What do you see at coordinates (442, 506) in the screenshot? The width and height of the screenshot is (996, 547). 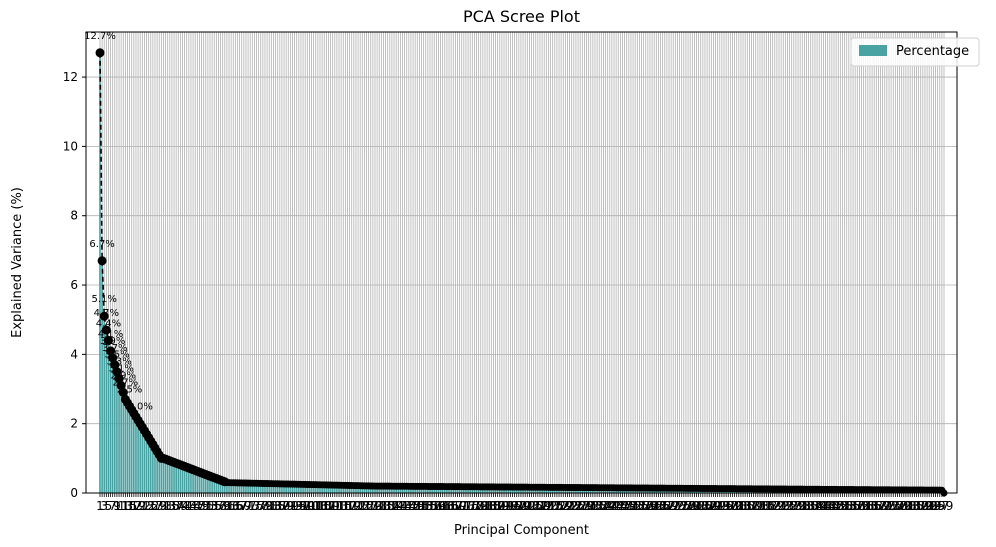 I see `x-tick-label: 163` at bounding box center [442, 506].